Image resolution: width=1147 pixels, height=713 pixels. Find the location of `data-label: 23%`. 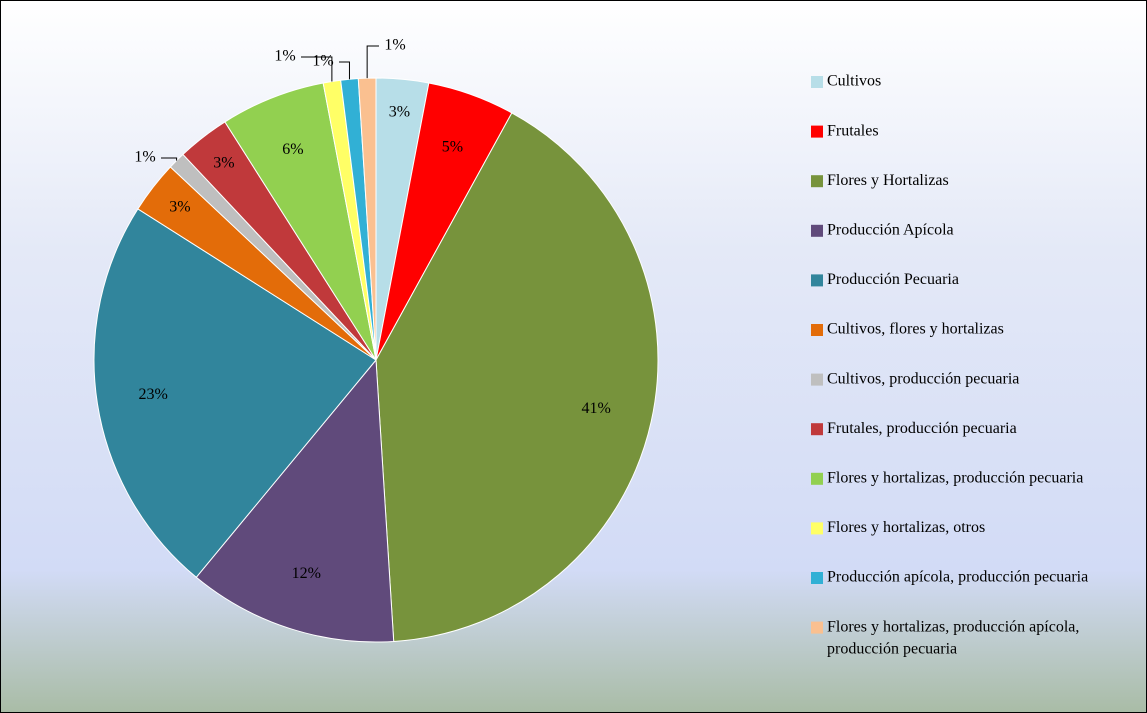

data-label: 23% is located at coordinates (153, 394).